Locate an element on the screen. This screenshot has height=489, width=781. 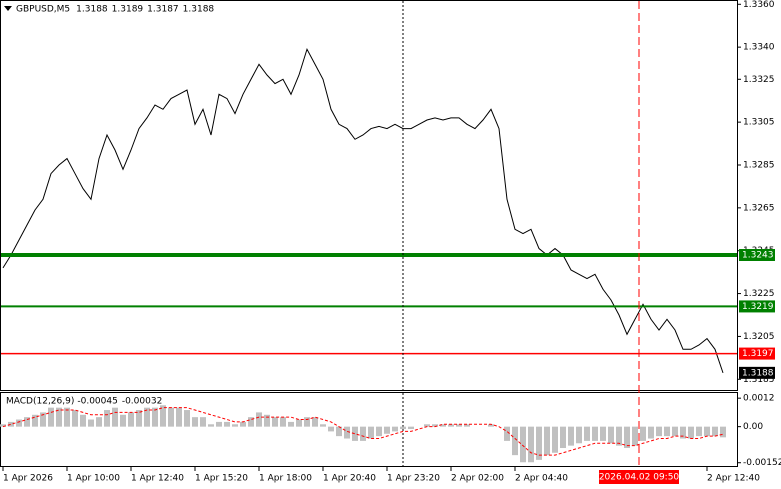
signal-line is located at coordinates (363, 431).